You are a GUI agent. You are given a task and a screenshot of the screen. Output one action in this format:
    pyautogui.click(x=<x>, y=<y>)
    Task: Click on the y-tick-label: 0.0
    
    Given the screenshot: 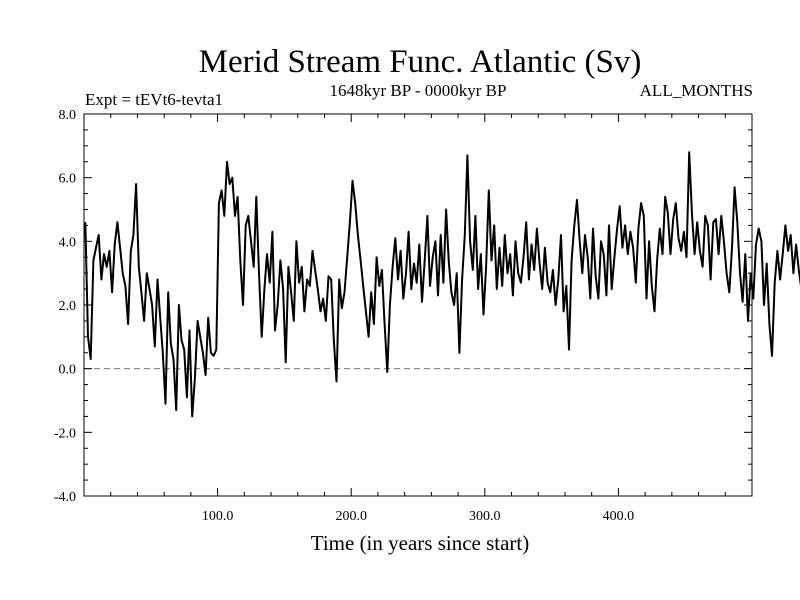 What is the action you would take?
    pyautogui.click(x=68, y=370)
    